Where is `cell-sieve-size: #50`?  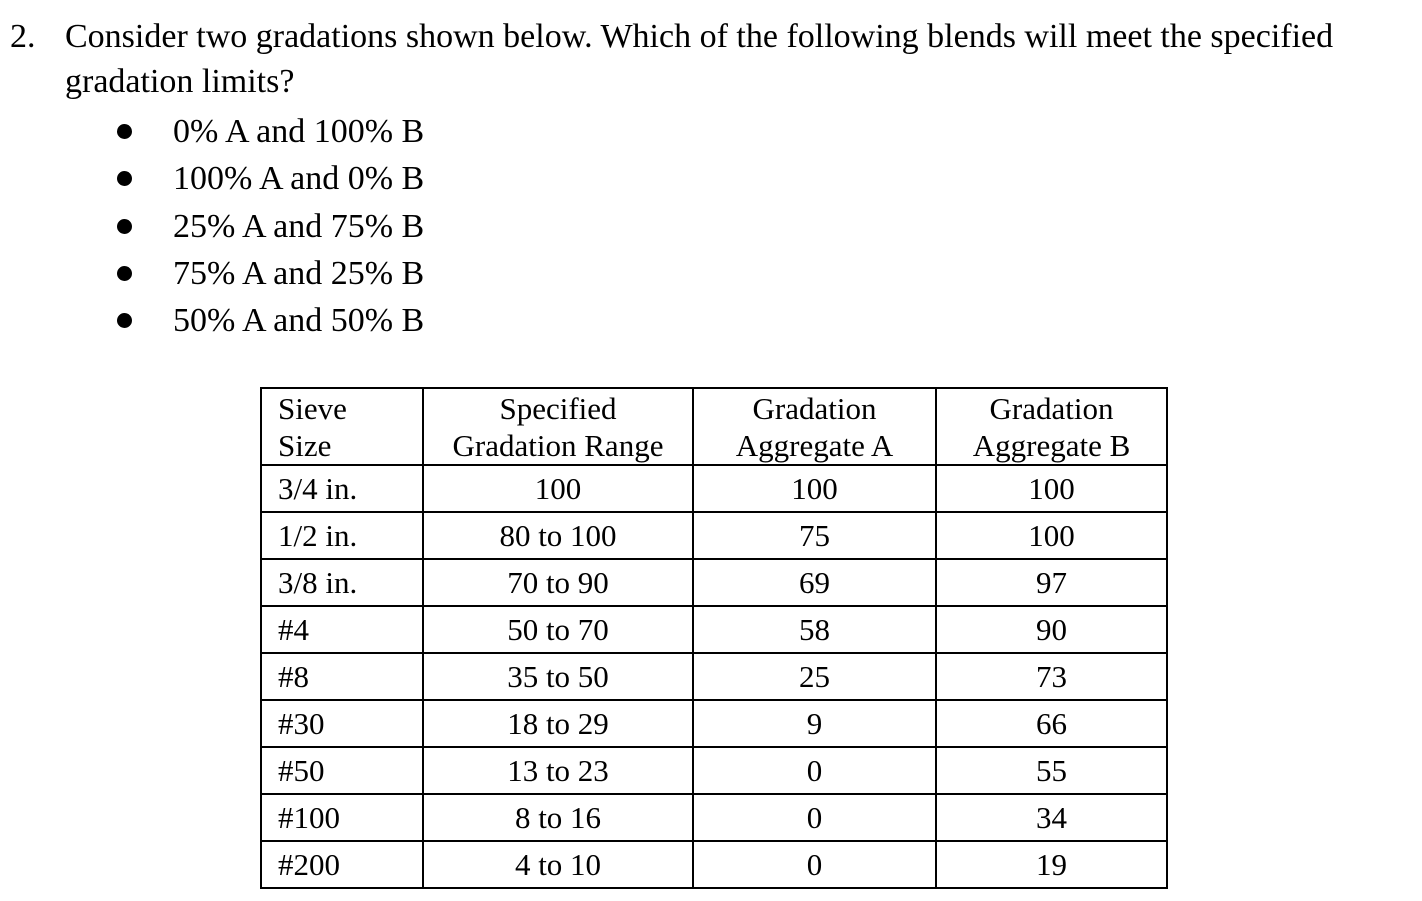 cell-sieve-size: #50 is located at coordinates (342, 770).